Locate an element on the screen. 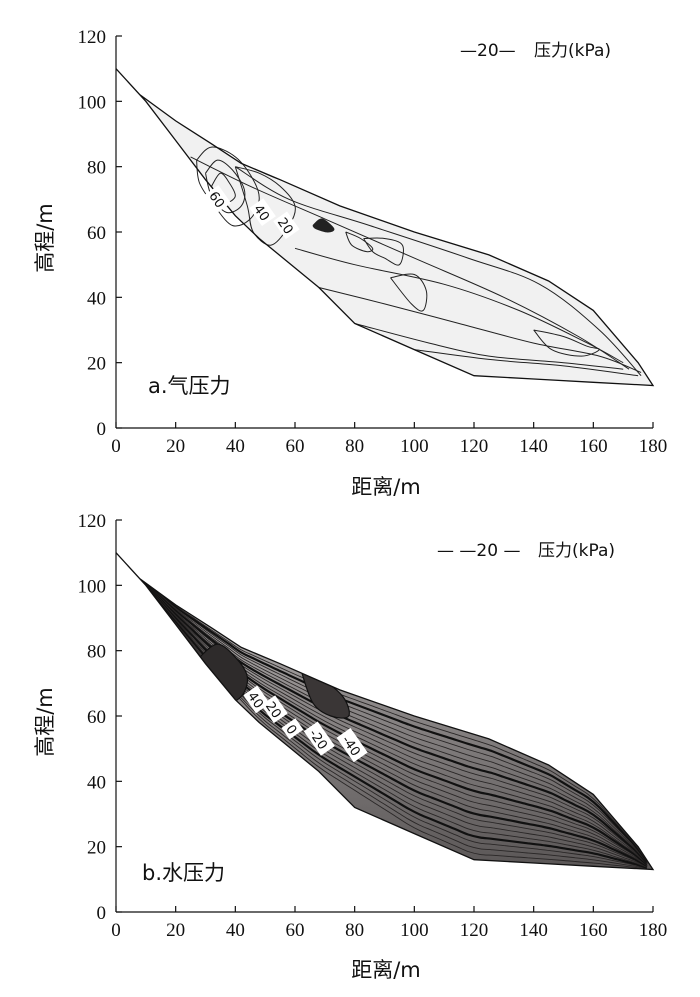 The width and height of the screenshot is (700, 997). contour-label: 0 is located at coordinates (292, 729).